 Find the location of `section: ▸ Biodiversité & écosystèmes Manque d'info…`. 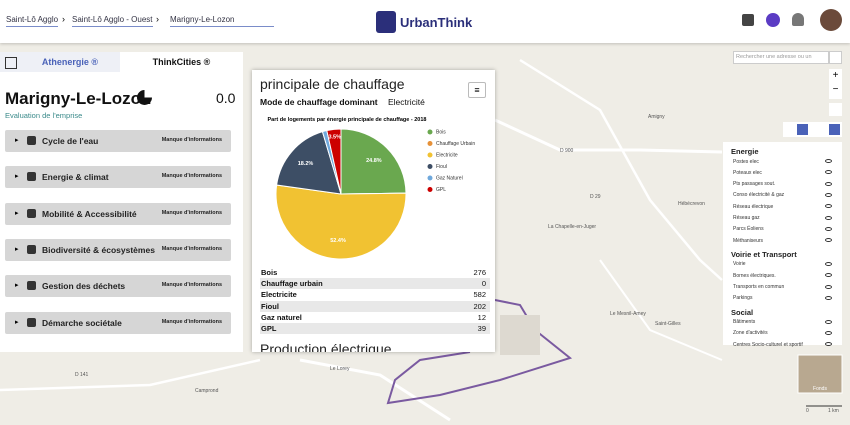

section: ▸ Biodiversité & écosystèmes Manque d'info… is located at coordinates (118, 249).